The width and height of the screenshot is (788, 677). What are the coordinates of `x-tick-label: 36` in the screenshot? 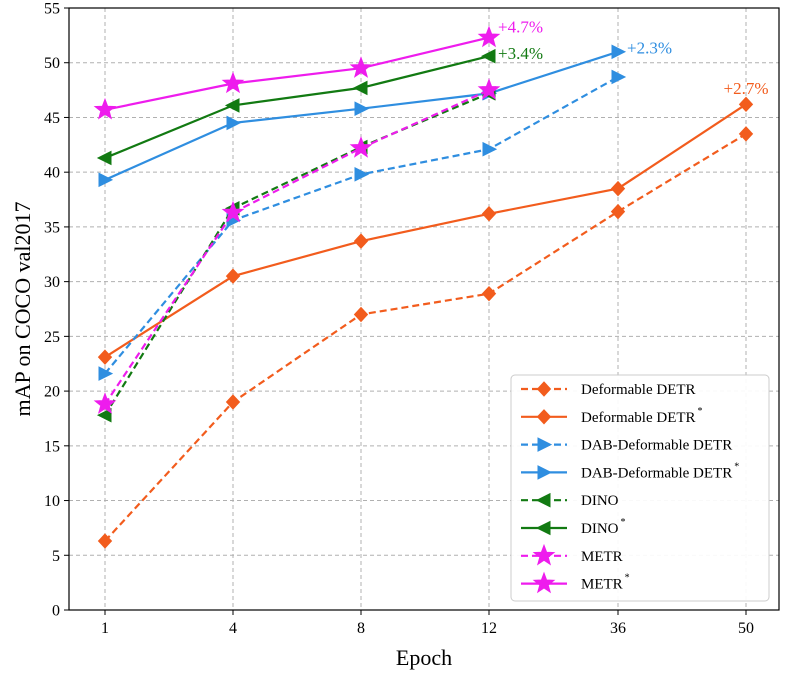 It's located at (618, 628).